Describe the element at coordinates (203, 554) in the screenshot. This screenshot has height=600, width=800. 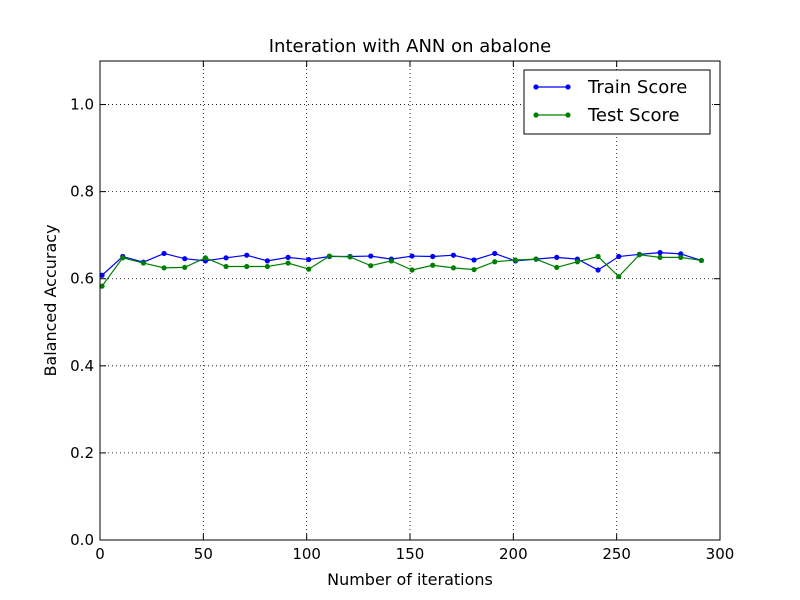
I see `x-tick-label: 50` at that location.